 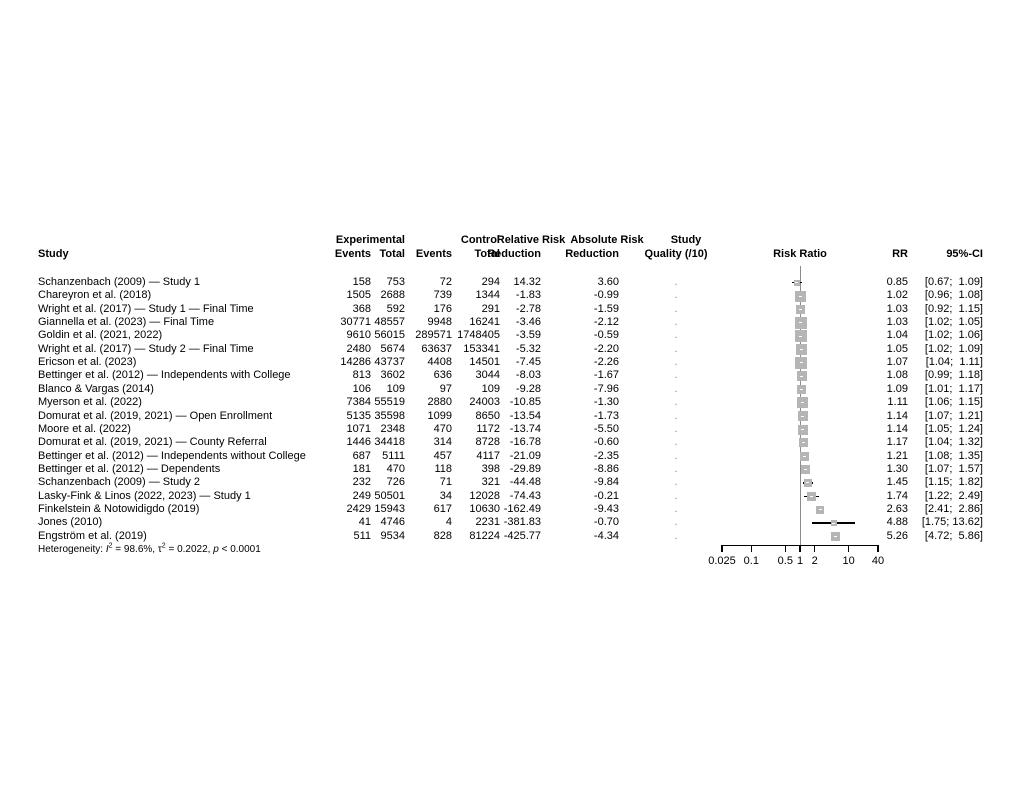 I want to click on experimental-events: 687, so click(x=361, y=455).